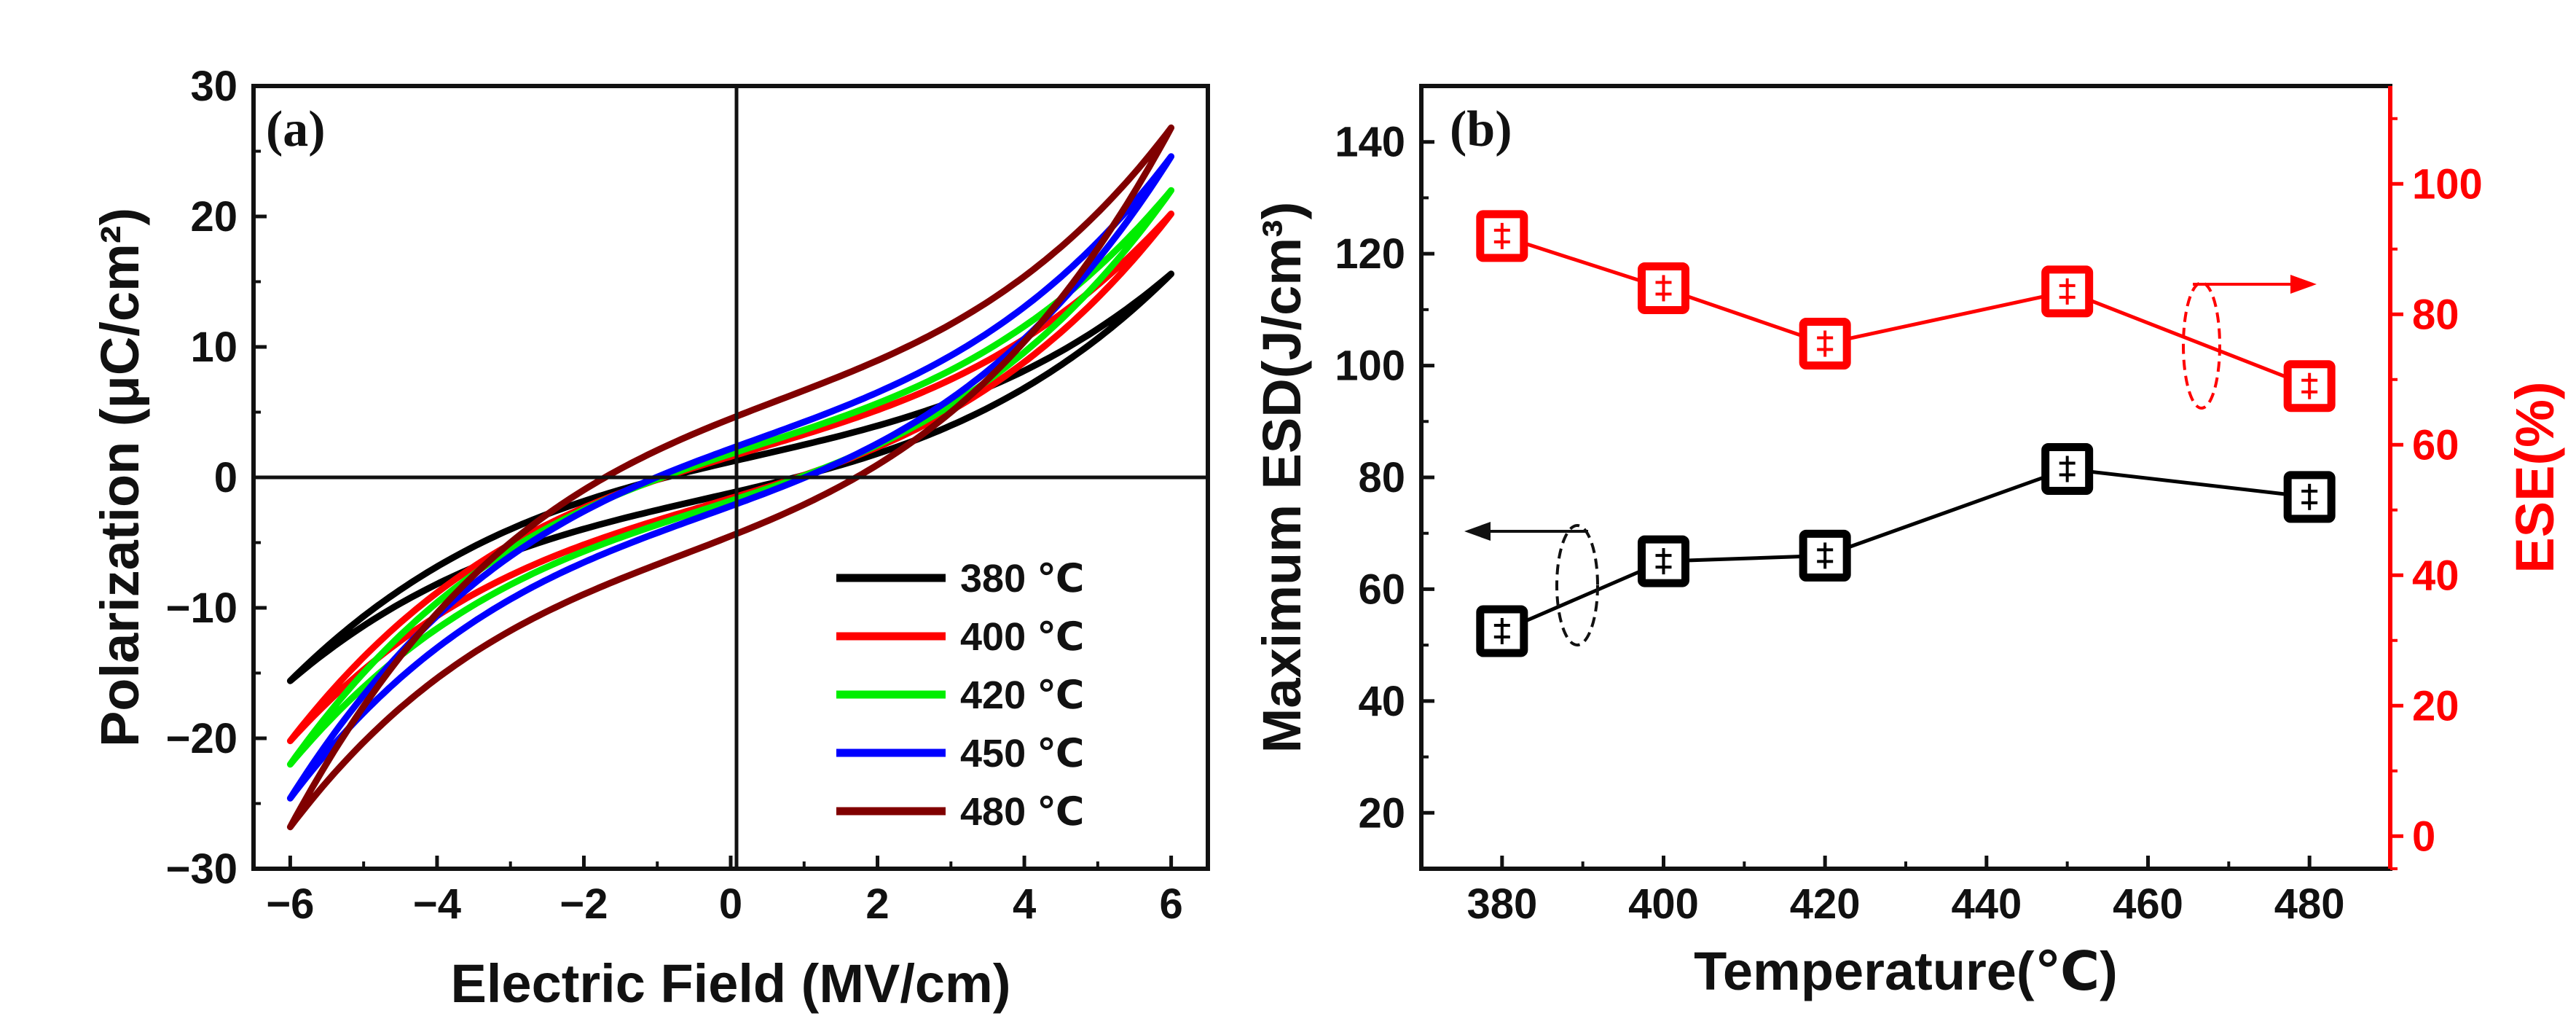  I want to click on x-tick-label: 440, so click(1986, 904).